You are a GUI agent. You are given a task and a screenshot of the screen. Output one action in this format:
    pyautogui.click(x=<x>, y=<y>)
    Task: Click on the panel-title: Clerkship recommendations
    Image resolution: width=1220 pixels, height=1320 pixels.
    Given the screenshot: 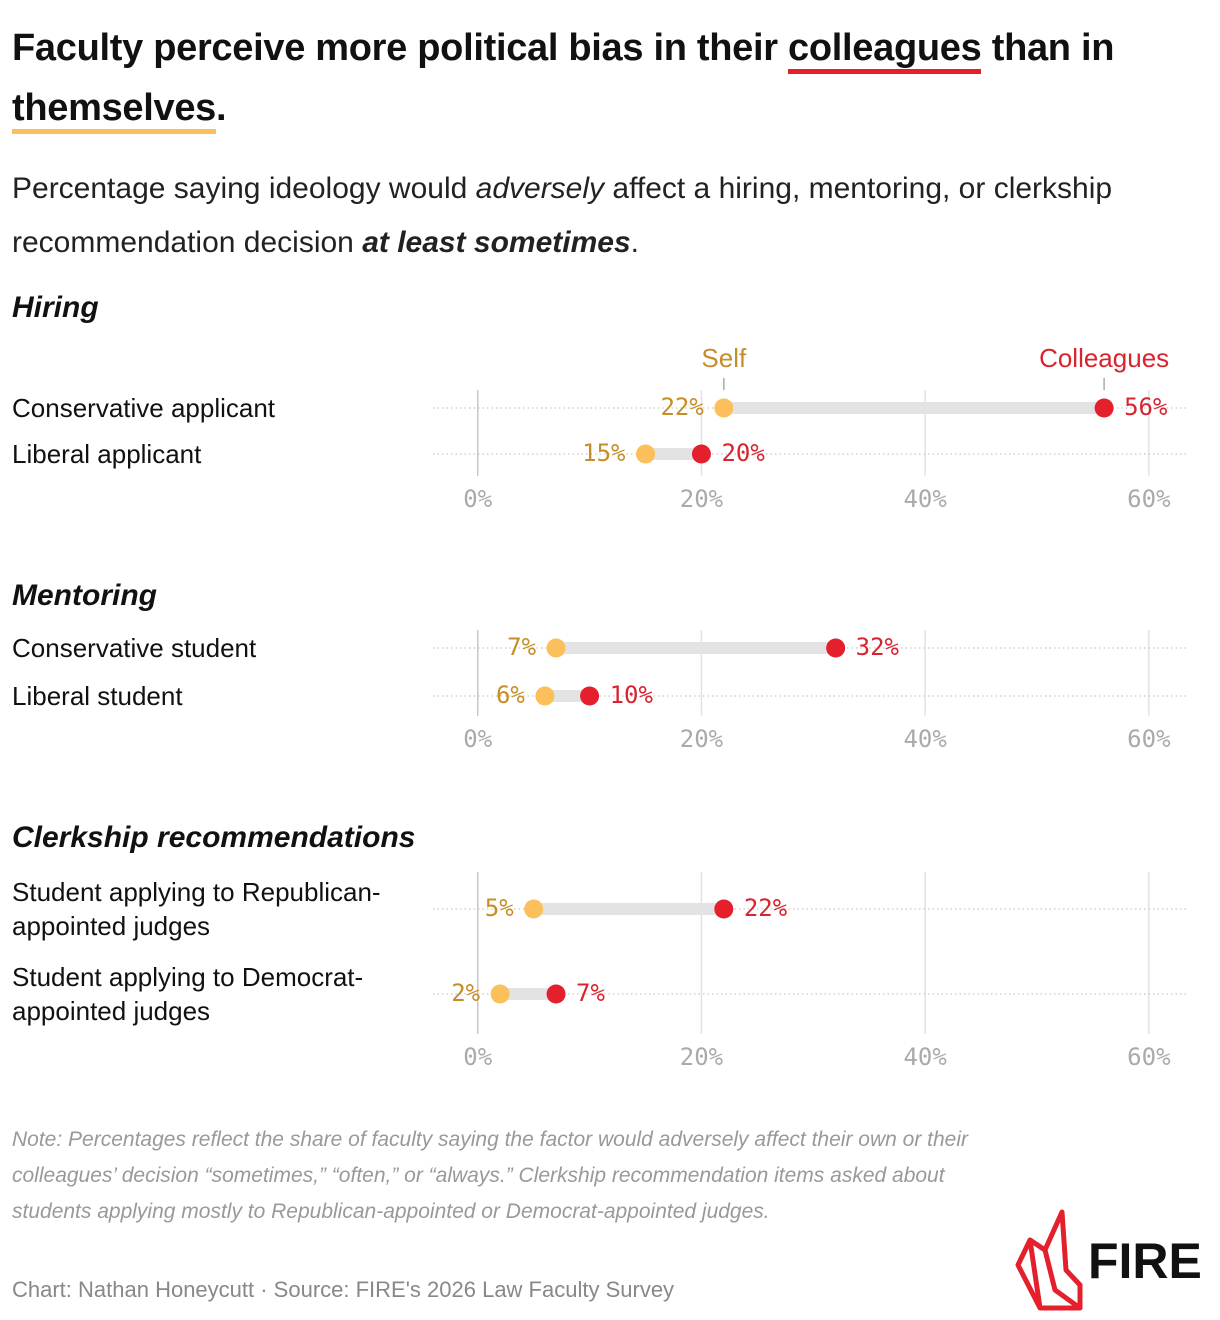 What is the action you would take?
    pyautogui.click(x=214, y=837)
    